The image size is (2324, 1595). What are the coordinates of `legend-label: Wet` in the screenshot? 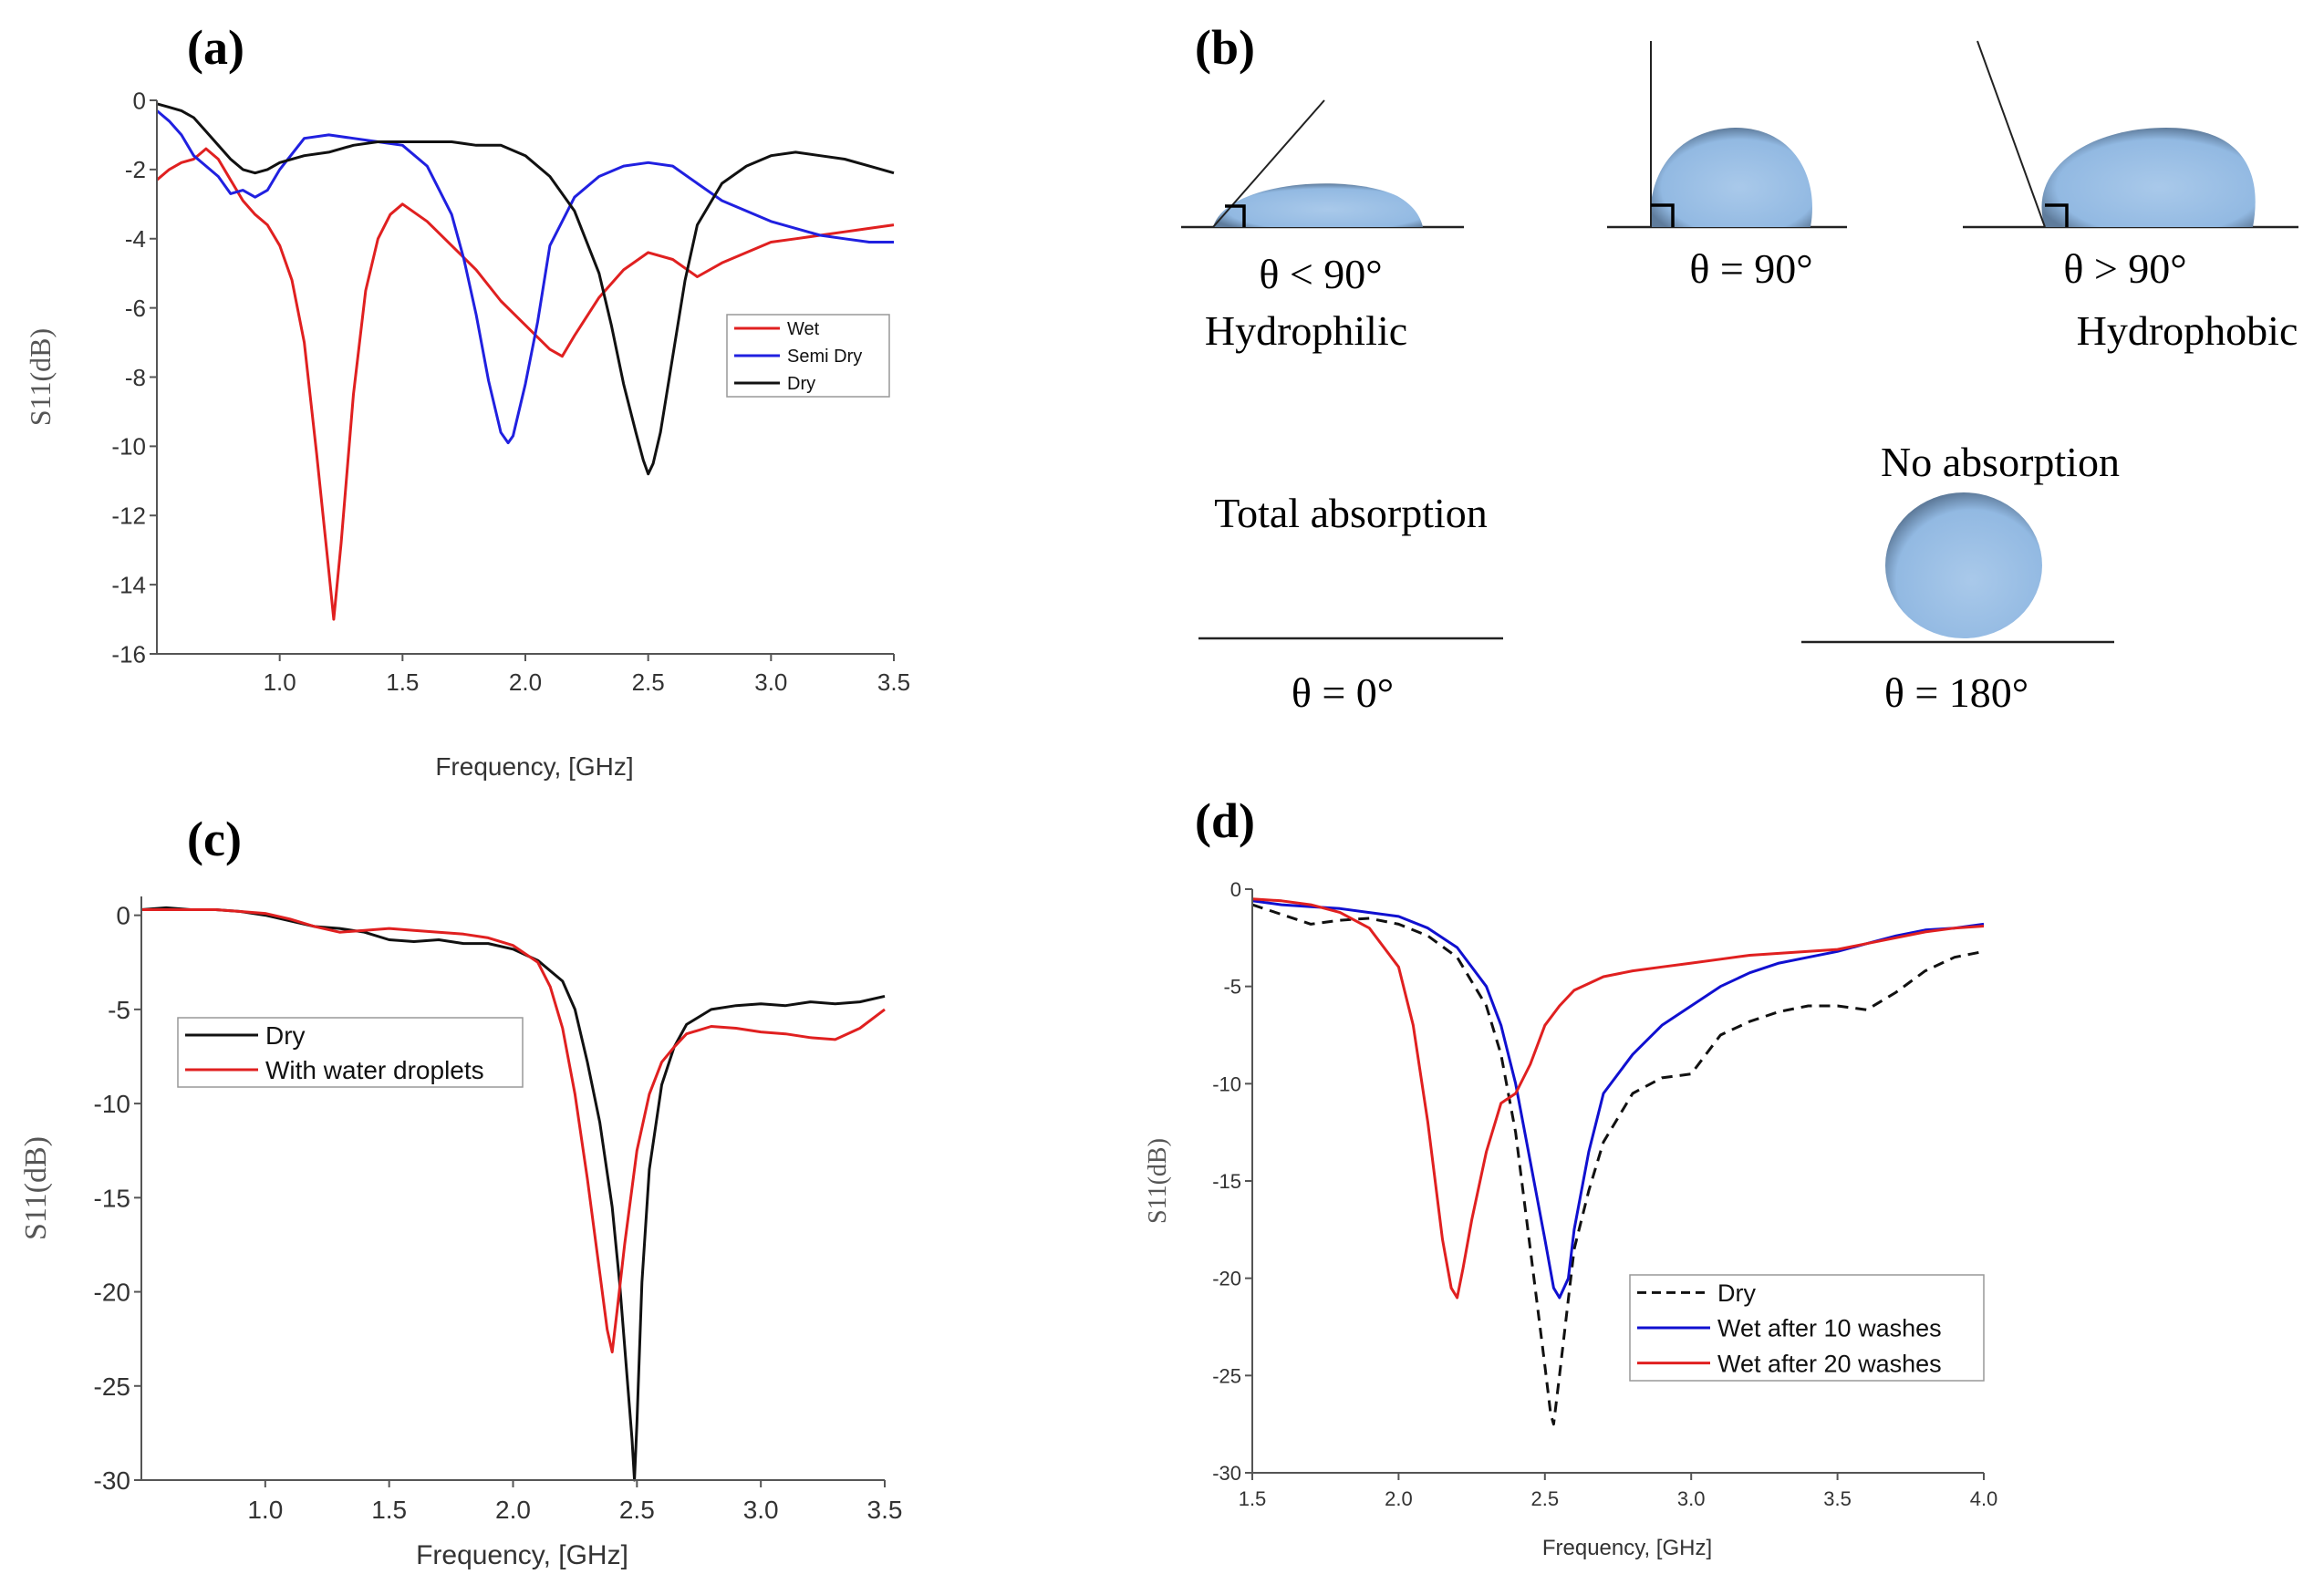 It's located at (804, 329).